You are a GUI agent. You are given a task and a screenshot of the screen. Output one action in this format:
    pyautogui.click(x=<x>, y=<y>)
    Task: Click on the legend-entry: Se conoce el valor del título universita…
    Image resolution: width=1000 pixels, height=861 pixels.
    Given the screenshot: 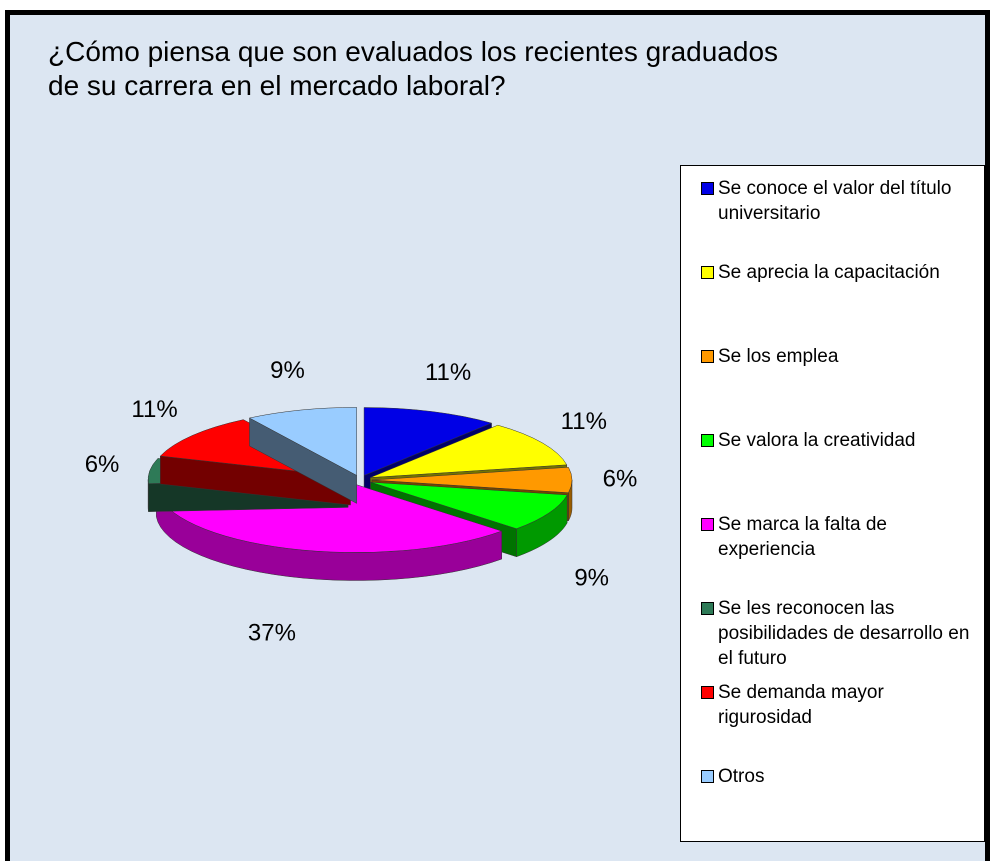 What is the action you would take?
    pyautogui.click(x=836, y=201)
    